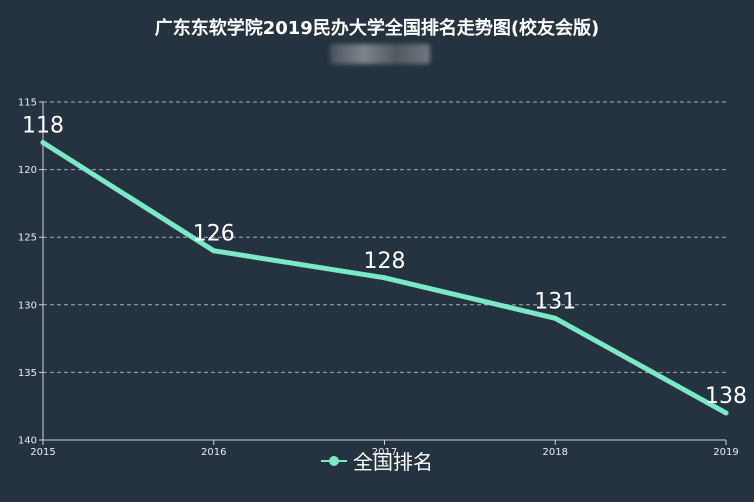 This screenshot has height=502, width=754. I want to click on y-tick-label: 120, so click(27, 170).